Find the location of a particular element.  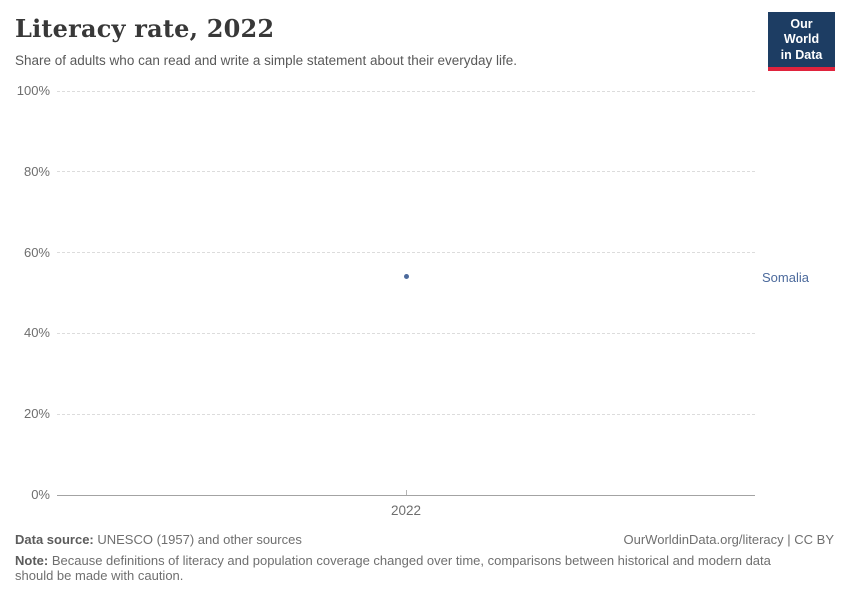

owid-logo-line1: Our World is located at coordinates (801, 32).